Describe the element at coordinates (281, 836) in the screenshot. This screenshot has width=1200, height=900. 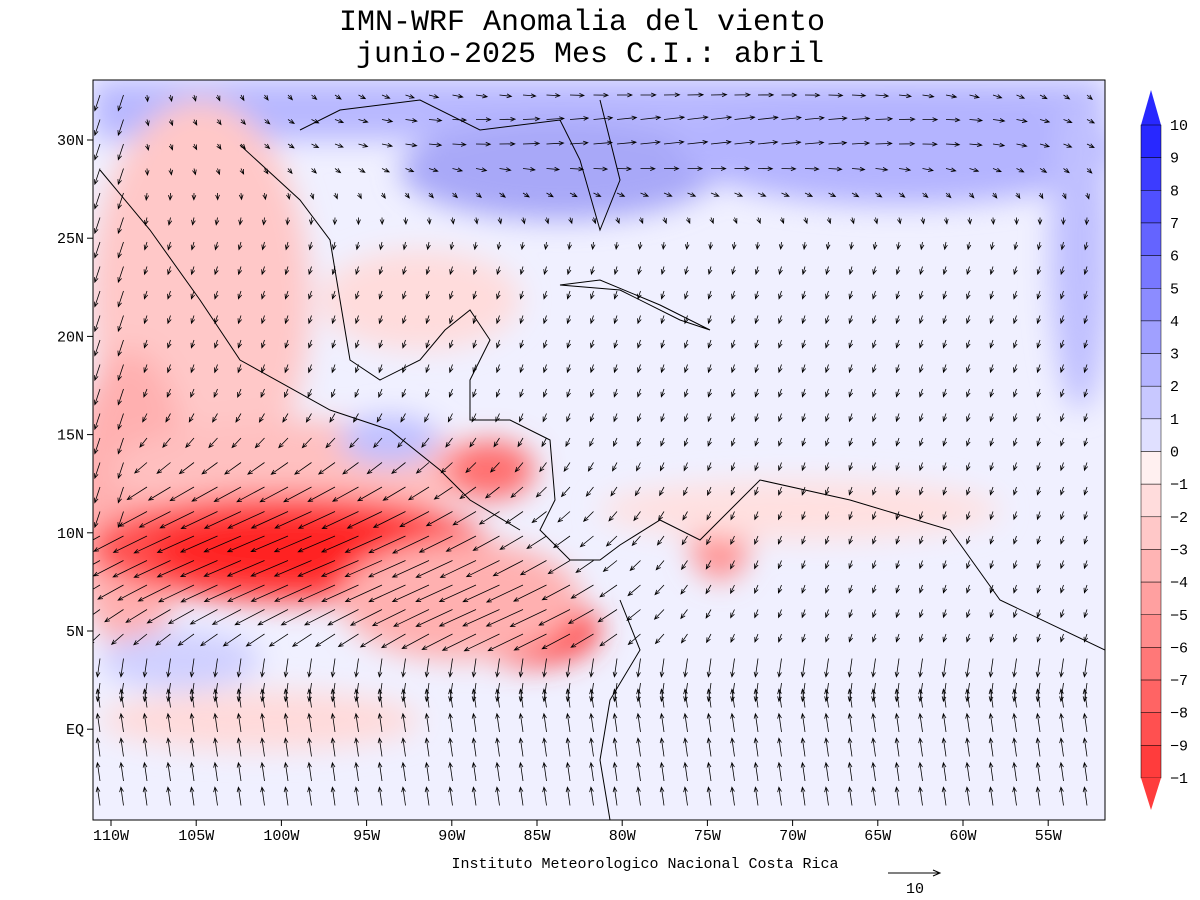
I see `lon-label: 100W` at that location.